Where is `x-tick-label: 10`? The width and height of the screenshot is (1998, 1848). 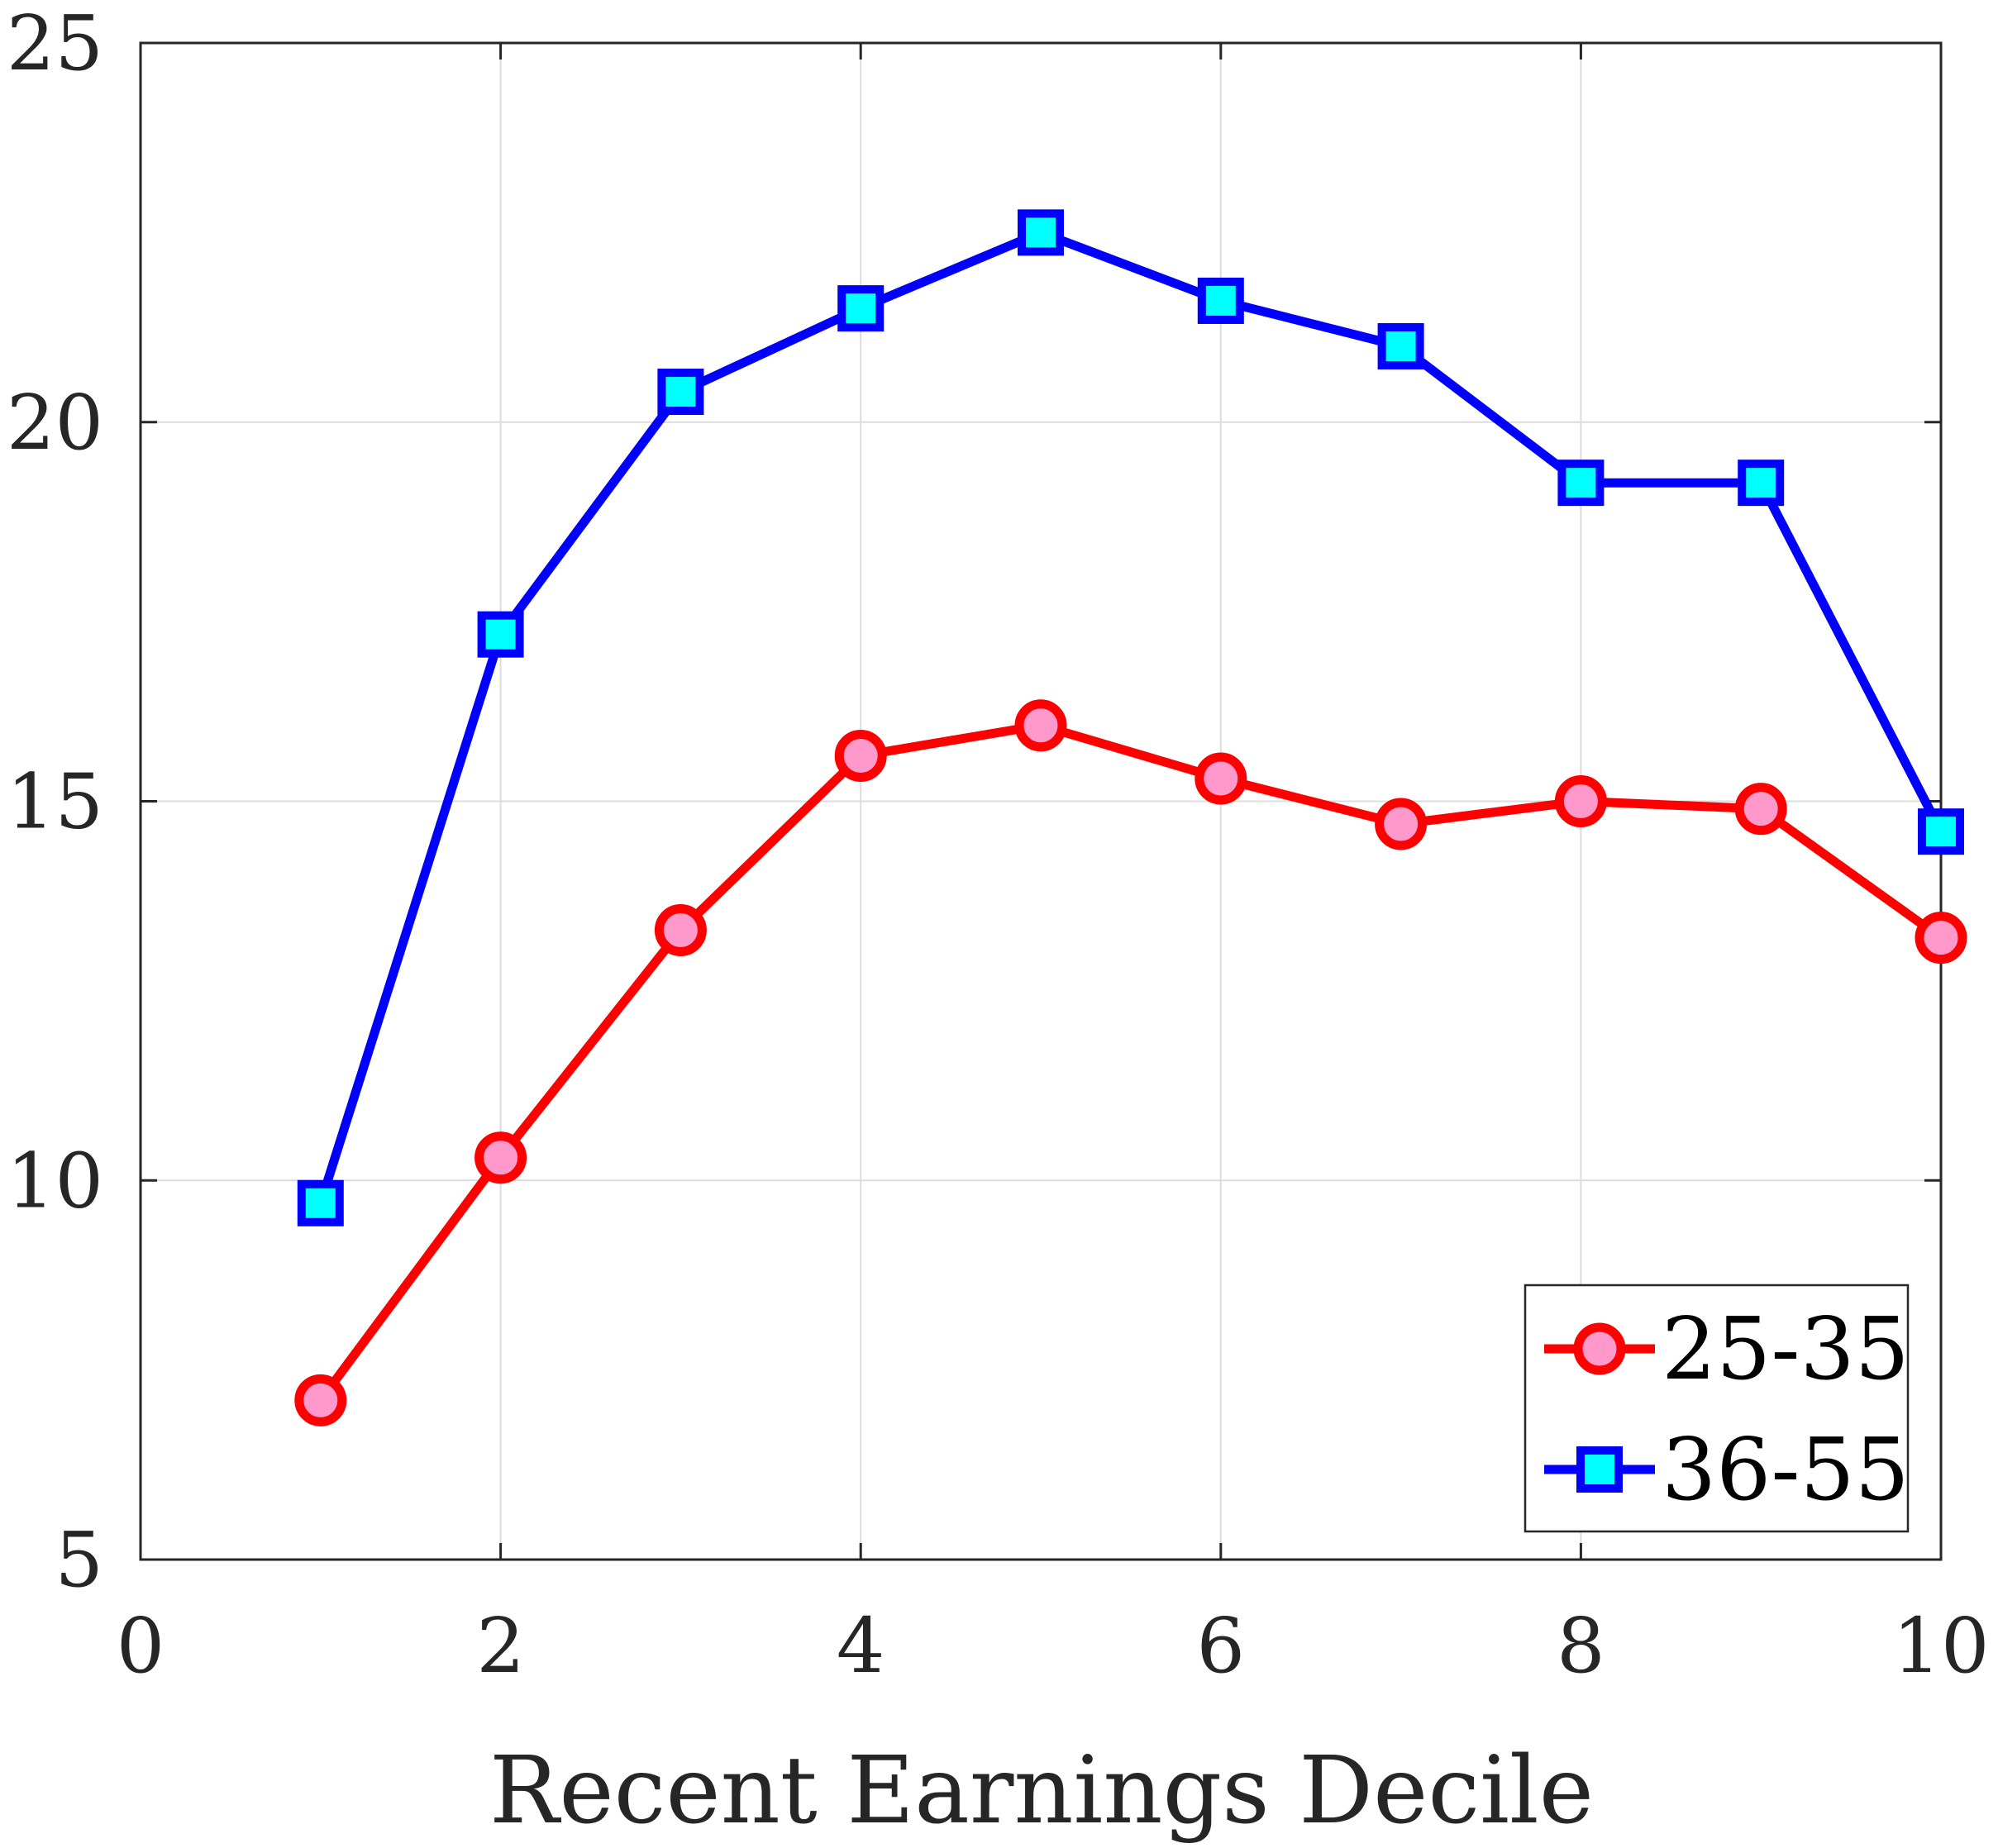
x-tick-label: 10 is located at coordinates (1941, 1646).